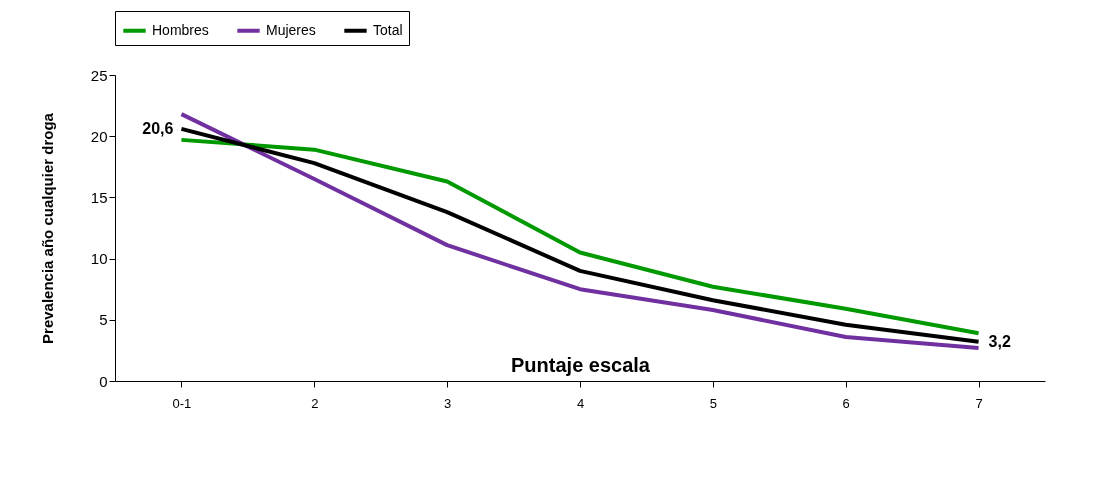 The width and height of the screenshot is (1119, 493). Describe the element at coordinates (103, 381) in the screenshot. I see `y-tick-label: 0` at that location.